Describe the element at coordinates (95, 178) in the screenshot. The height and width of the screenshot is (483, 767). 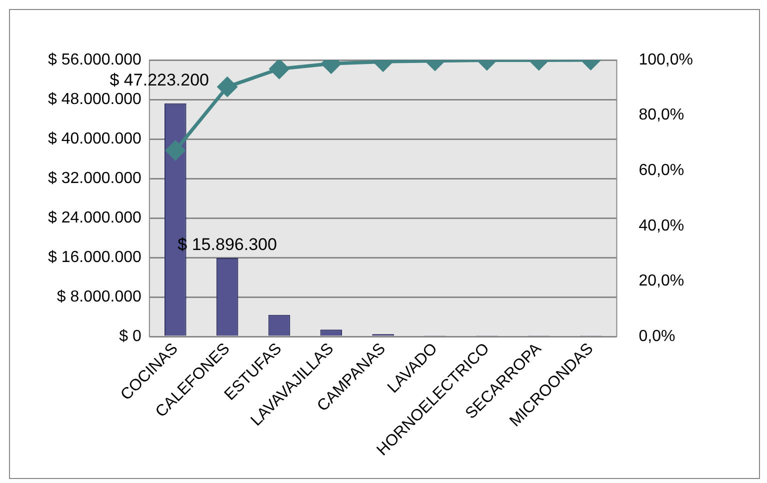
I see `y-tick-label: $ 32.000.000` at that location.